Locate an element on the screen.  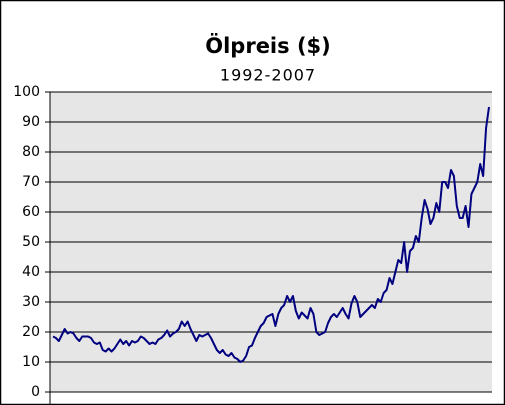
y-tick-label: 70 is located at coordinates (31, 182).